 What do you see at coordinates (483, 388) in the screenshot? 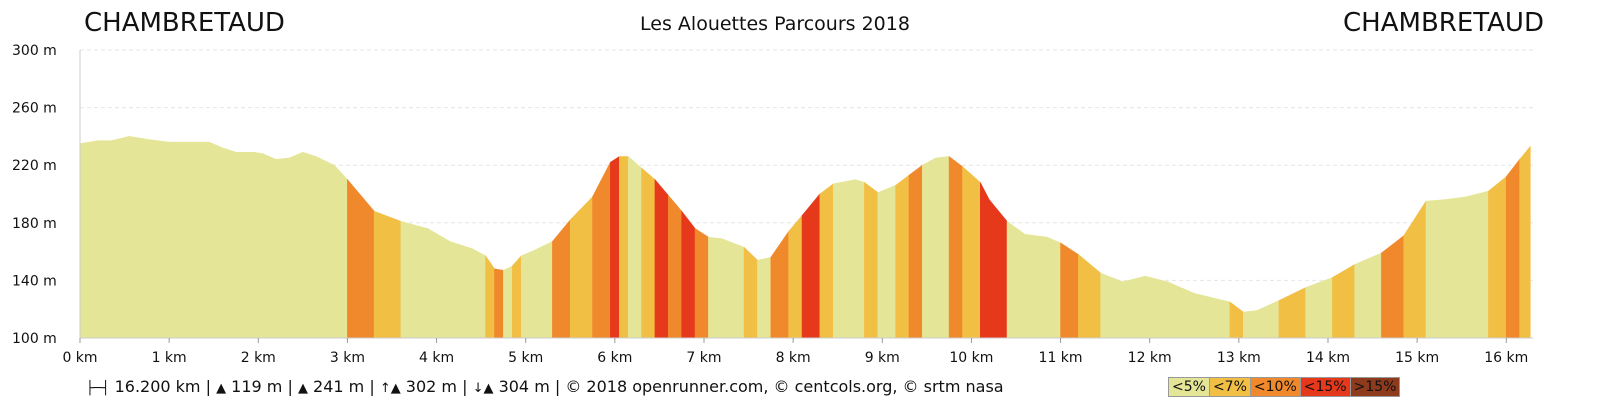
I see `descent-icon: ↓▲` at bounding box center [483, 388].